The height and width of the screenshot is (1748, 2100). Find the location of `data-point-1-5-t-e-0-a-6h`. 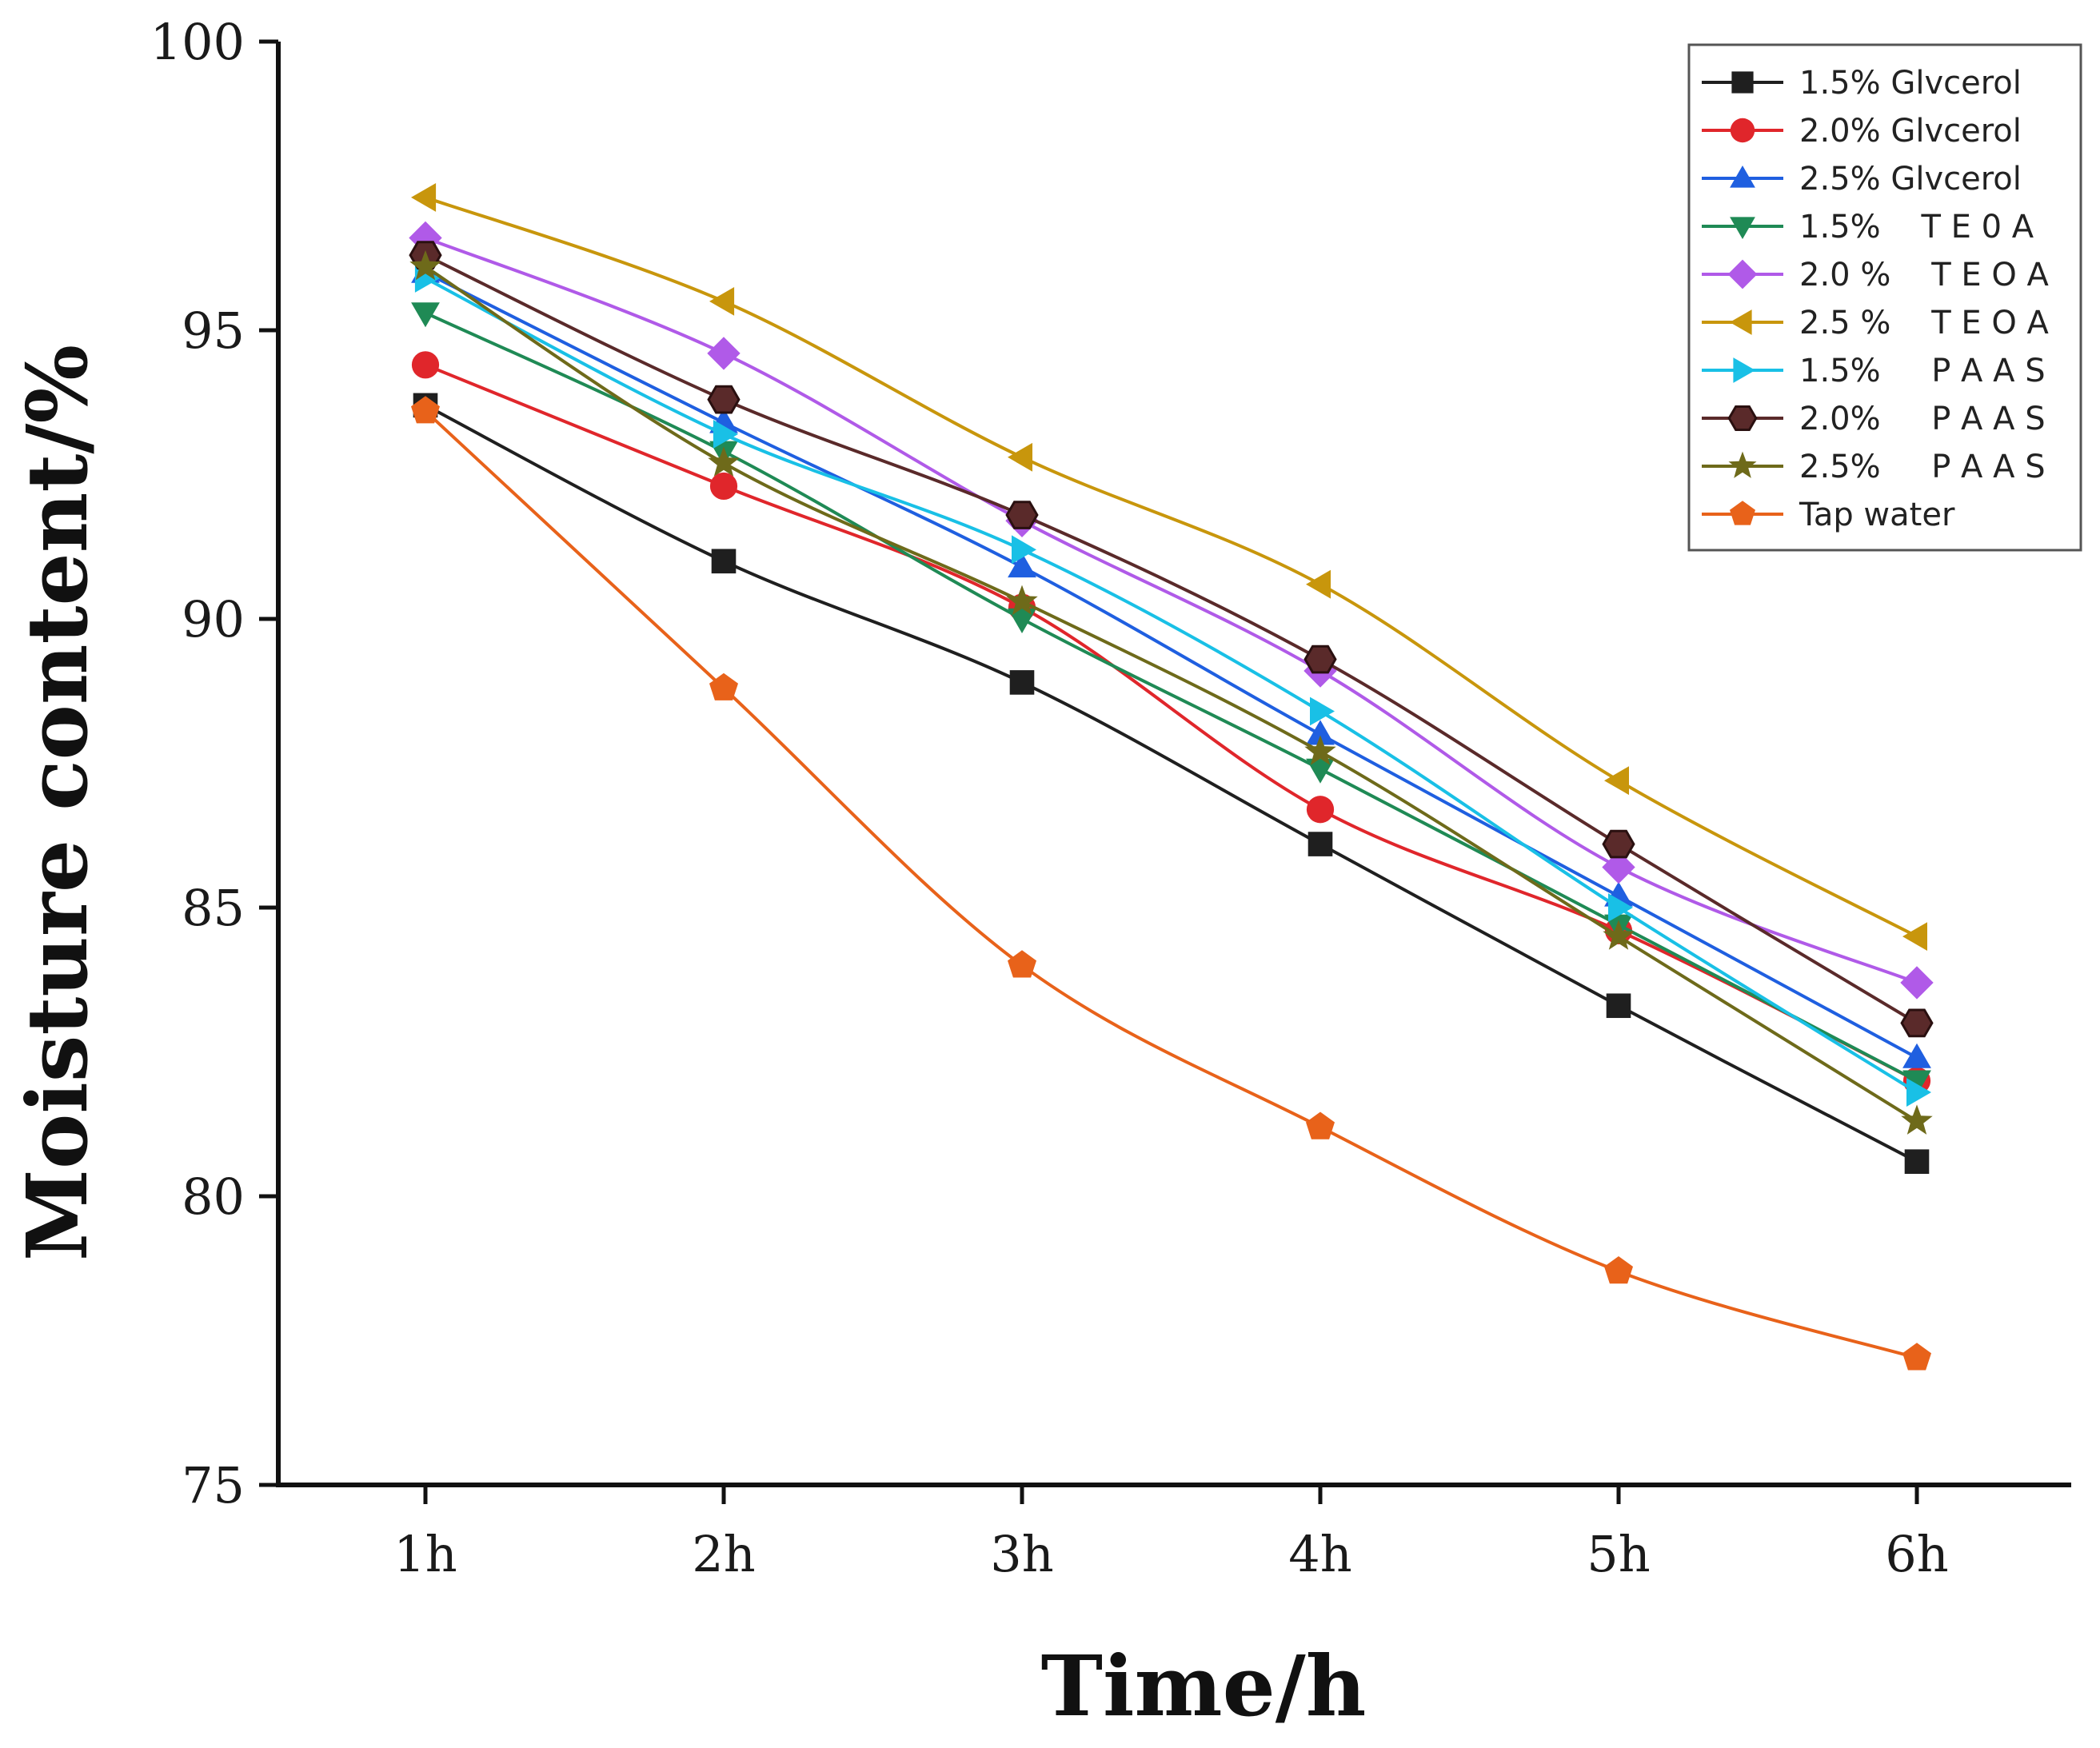

data-point-1-5-t-e-0-a-6h is located at coordinates (1916, 1082).